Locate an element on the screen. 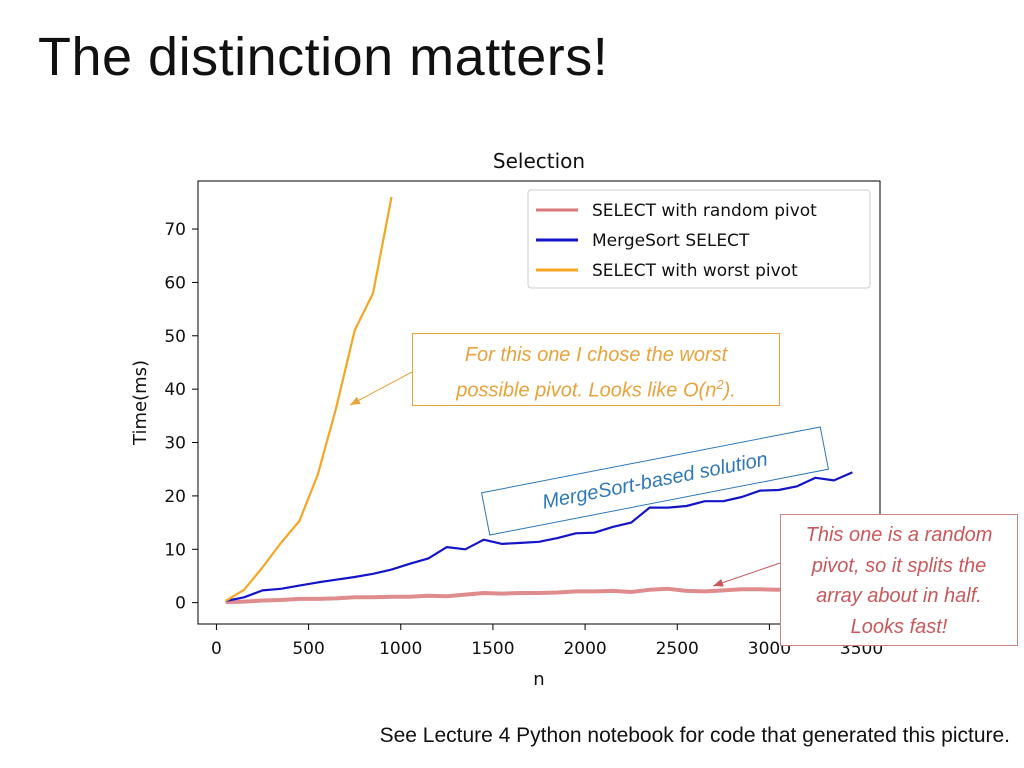 This screenshot has width=1024, height=768. x-tick-label: 1000 is located at coordinates (400, 649).